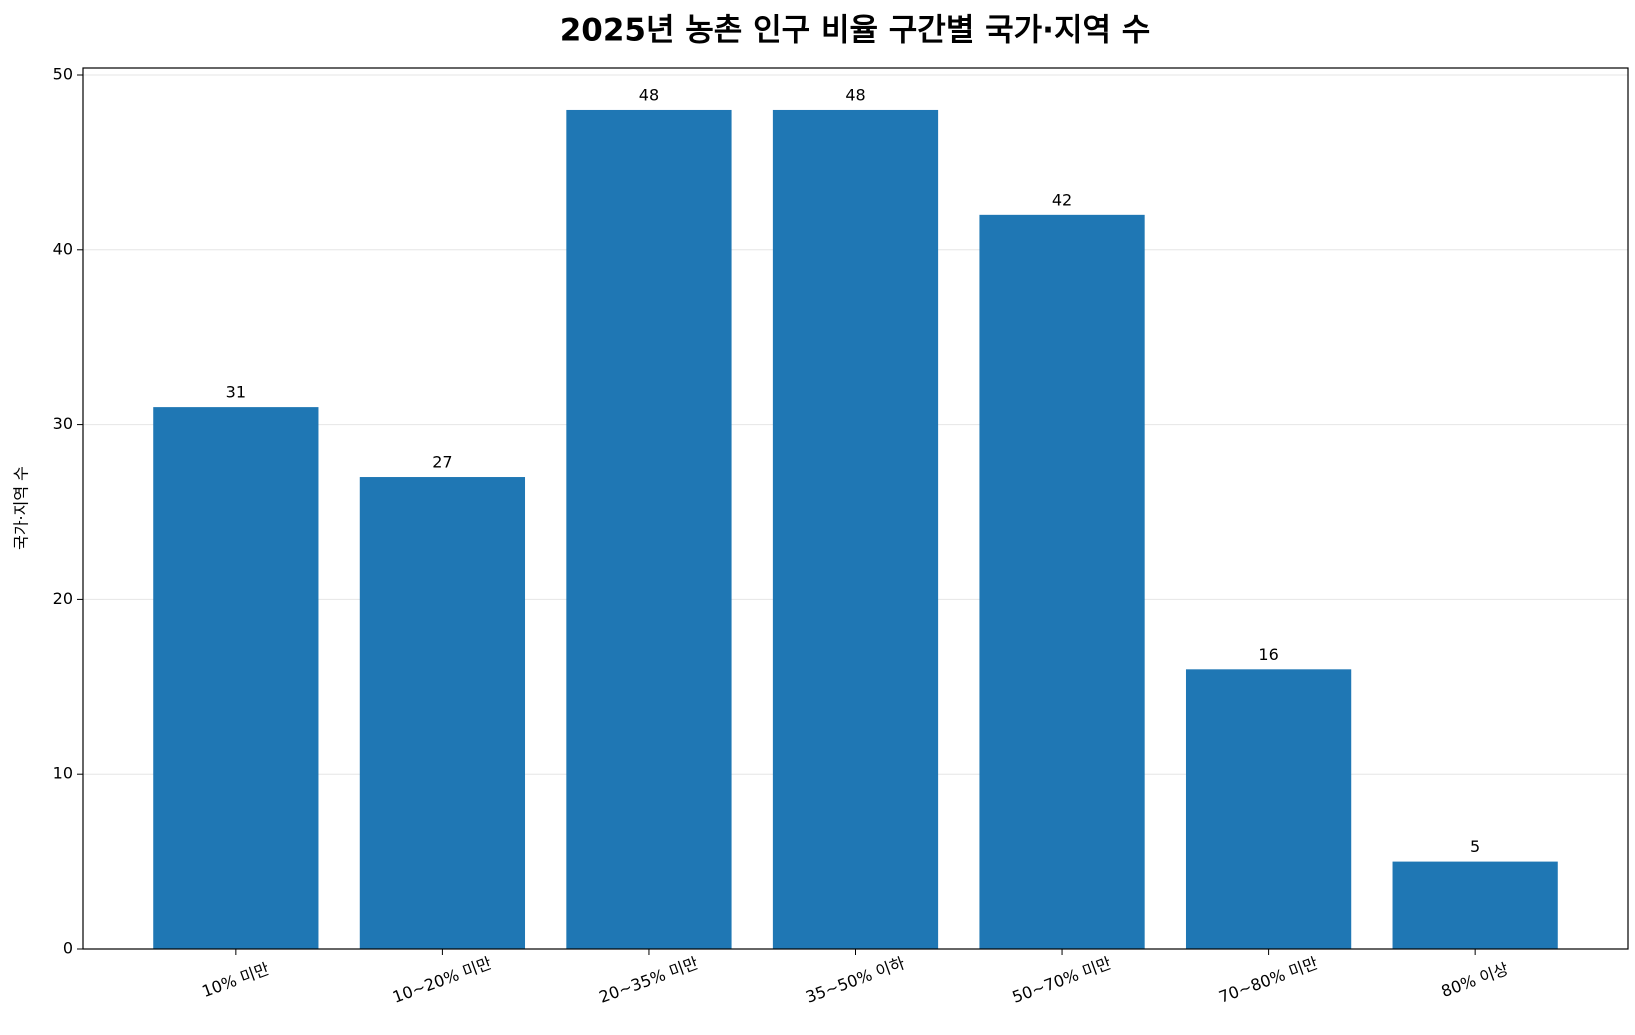 This screenshot has width=1635, height=1035. Describe the element at coordinates (236, 392) in the screenshot. I see `value-label: 31` at that location.